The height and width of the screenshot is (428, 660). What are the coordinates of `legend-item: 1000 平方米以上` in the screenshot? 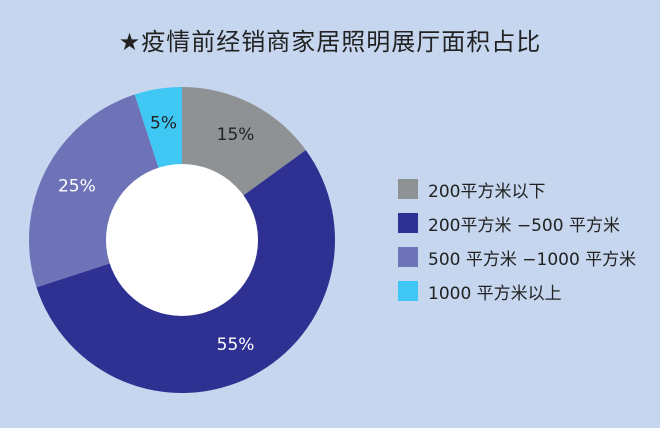 It's located at (517, 291).